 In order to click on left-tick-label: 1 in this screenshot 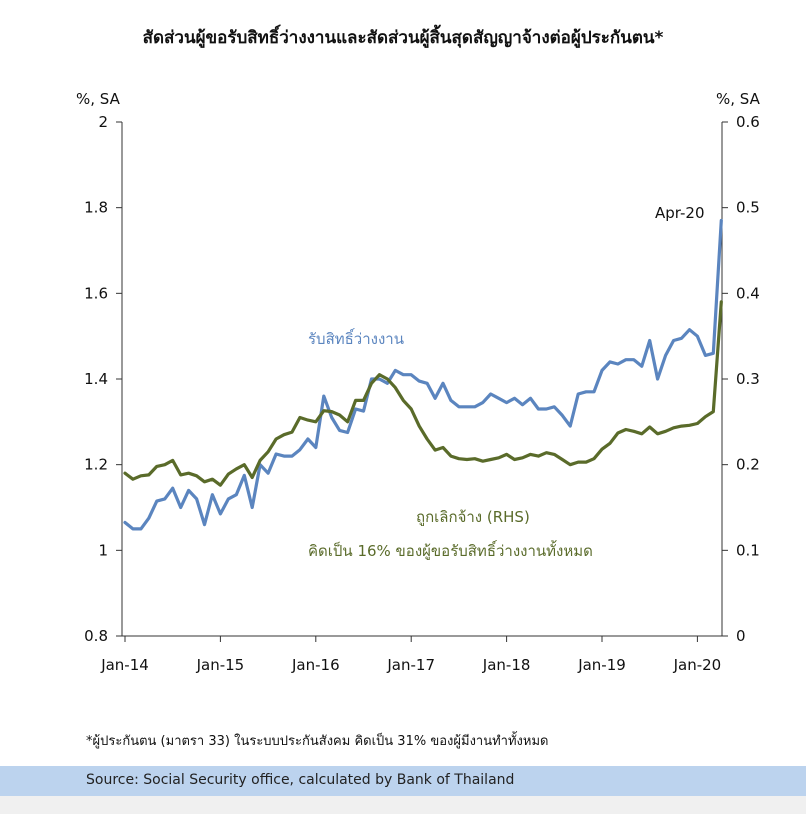, I will do `click(103, 550)`.